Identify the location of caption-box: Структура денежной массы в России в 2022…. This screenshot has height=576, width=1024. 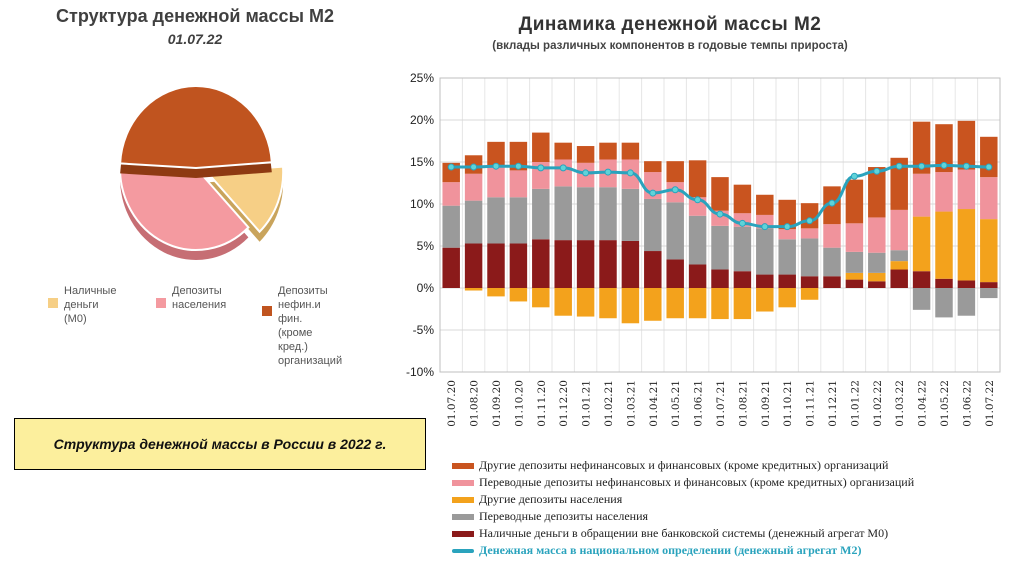
(220, 444).